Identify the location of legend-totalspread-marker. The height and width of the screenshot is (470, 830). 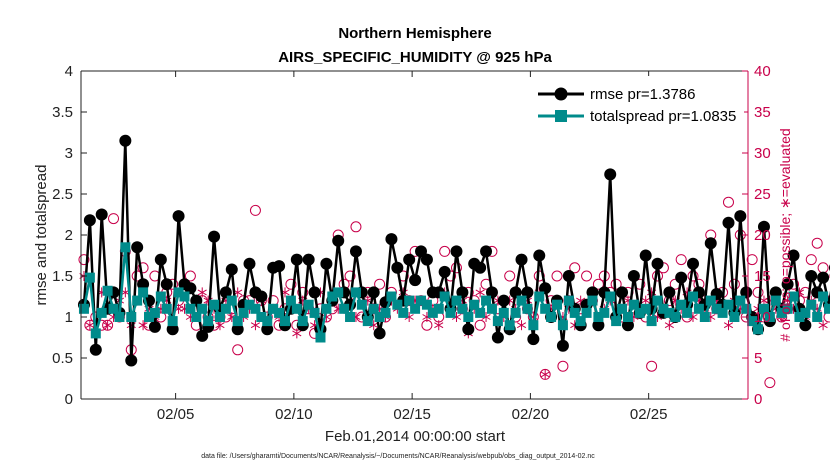
(561, 116).